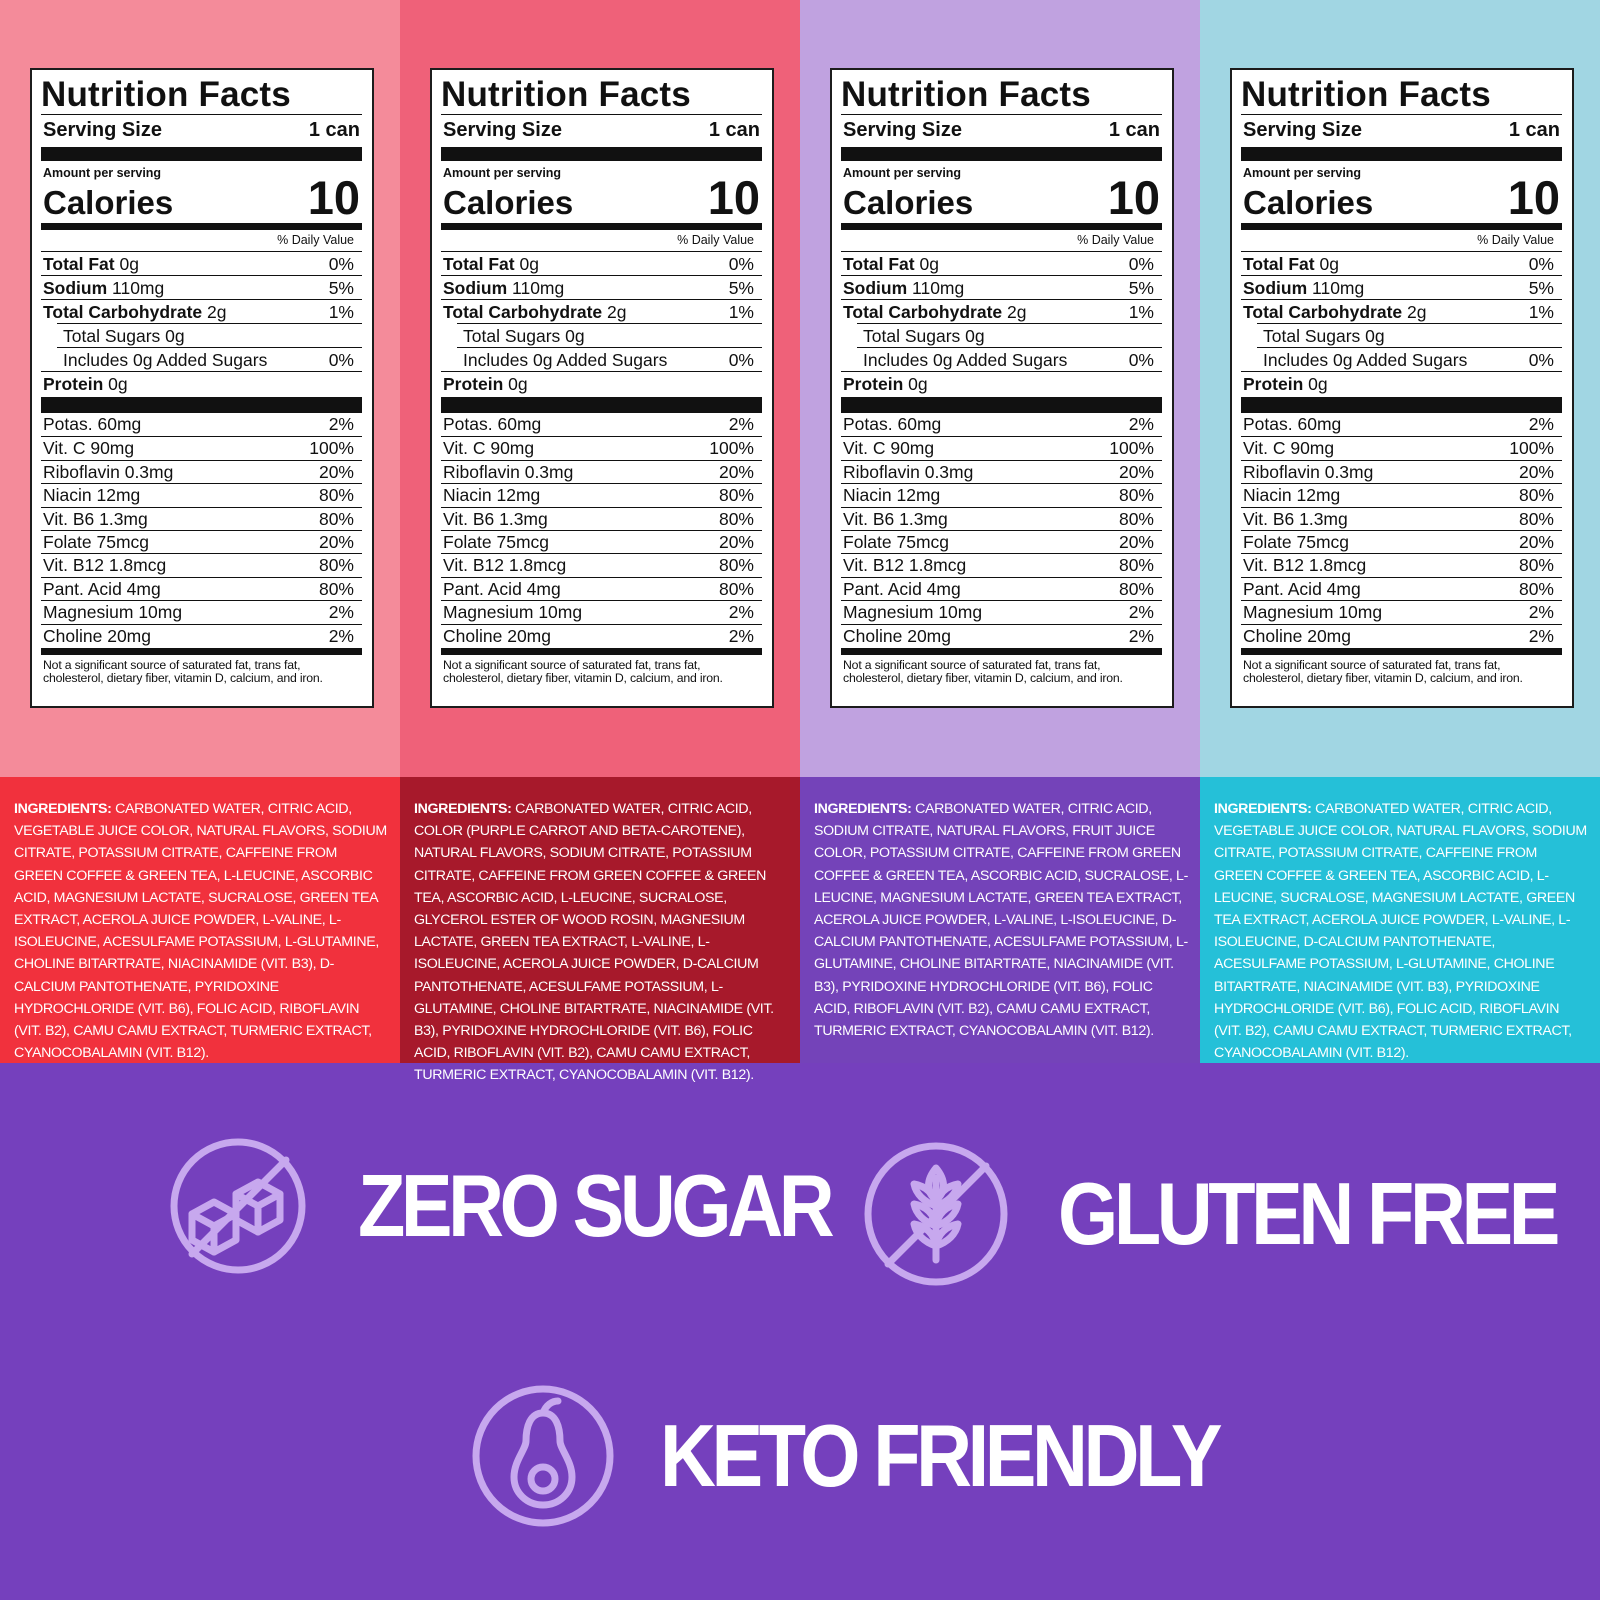 This screenshot has height=1600, width=1600. Describe the element at coordinates (879, 264) in the screenshot. I see `nutrient-name: Total Fat` at that location.